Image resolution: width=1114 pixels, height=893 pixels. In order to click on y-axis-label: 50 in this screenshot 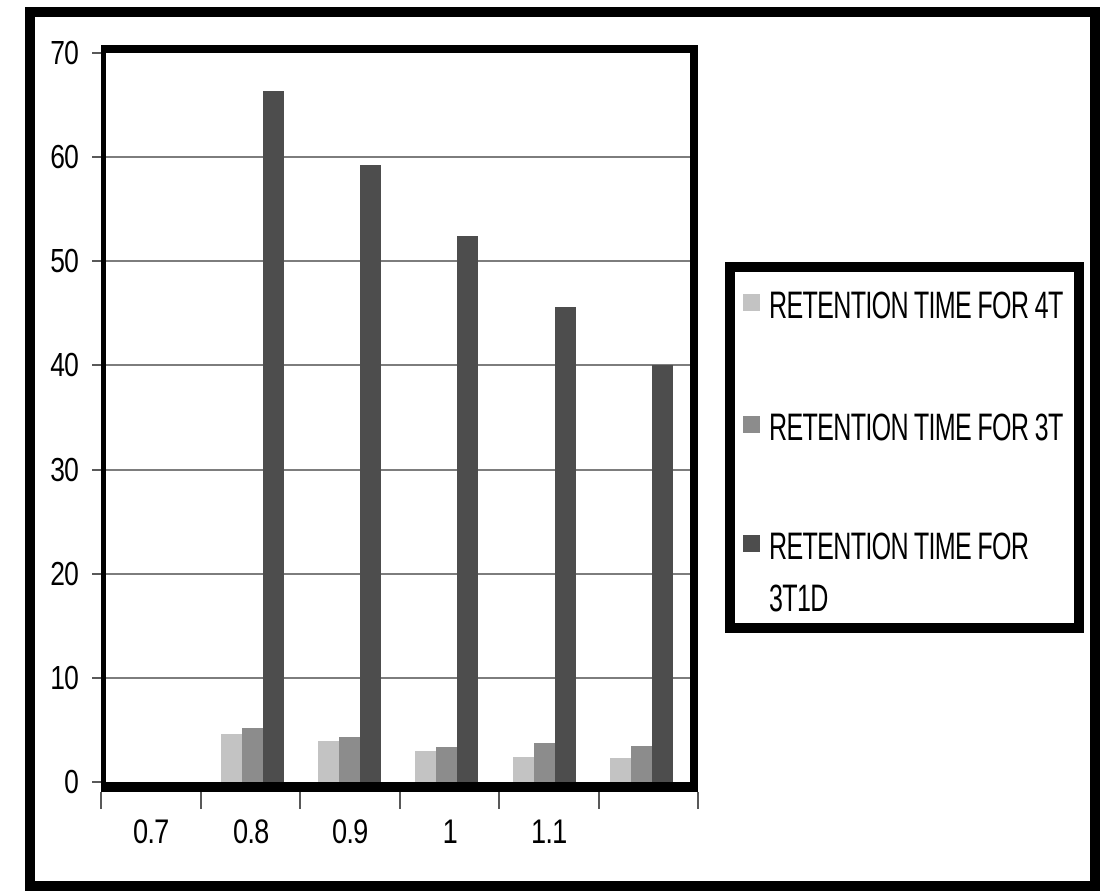, I will do `click(64, 261)`.